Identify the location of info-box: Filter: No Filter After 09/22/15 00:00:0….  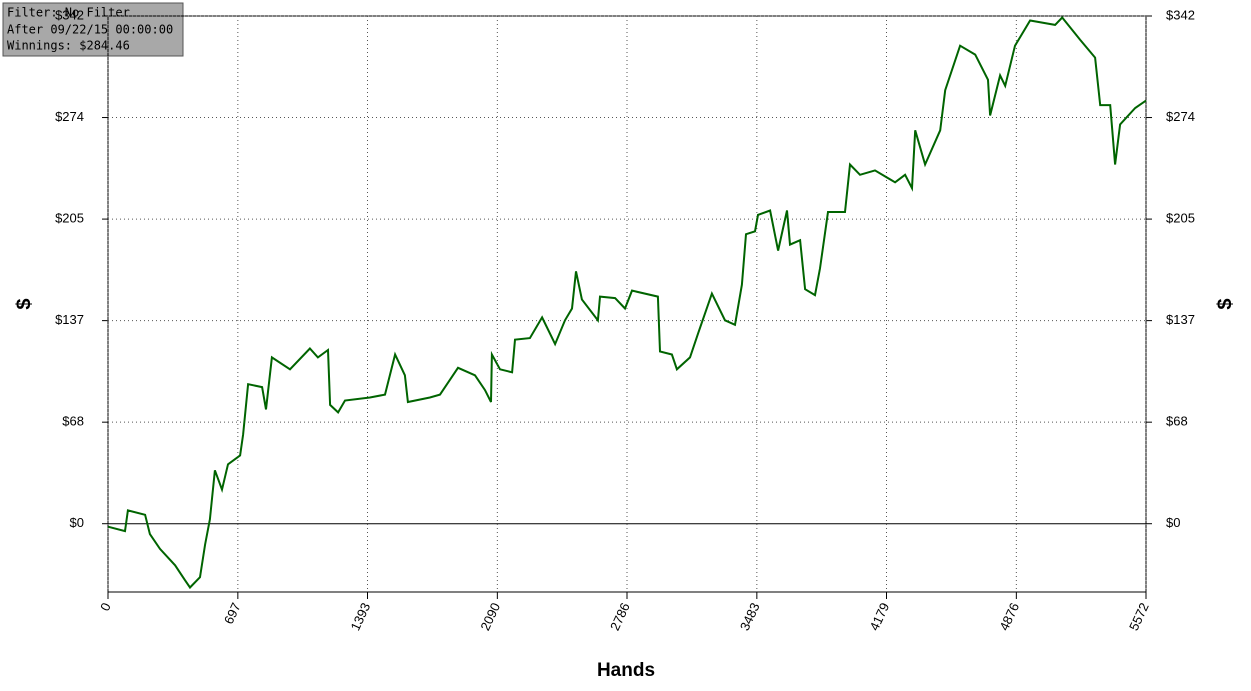
(93, 29).